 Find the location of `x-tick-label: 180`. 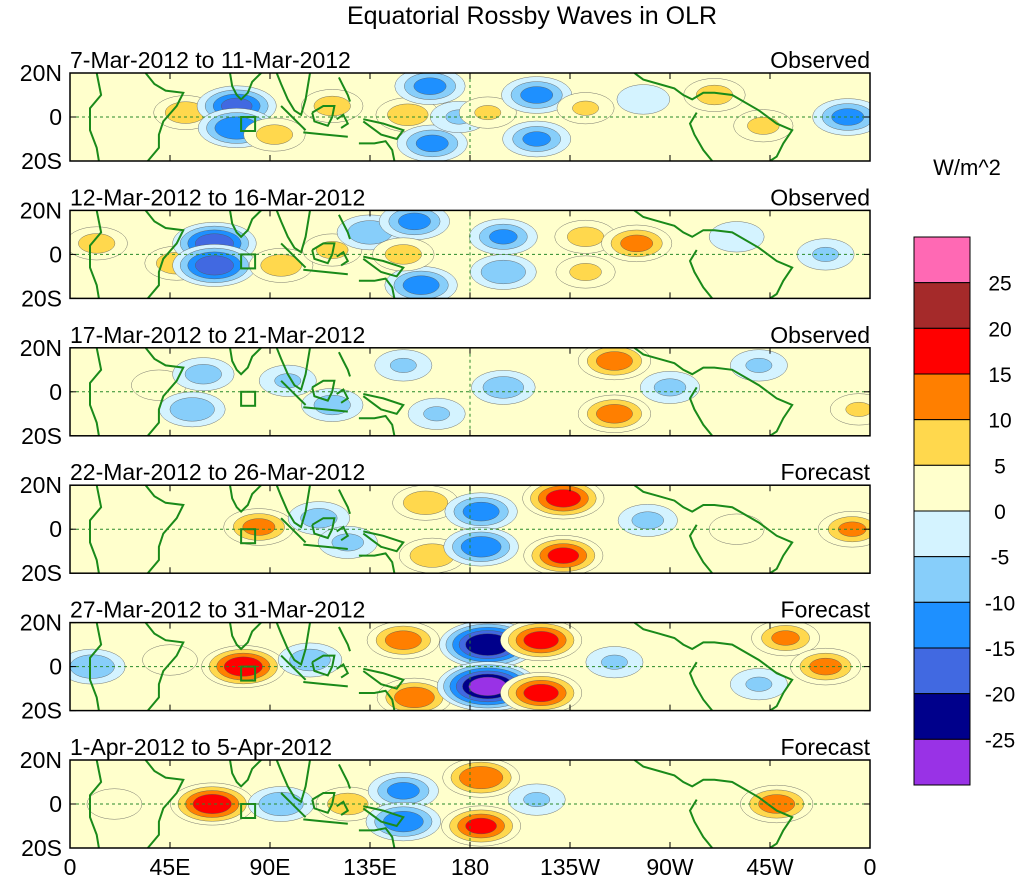

x-tick-label: 180 is located at coordinates (470, 867).